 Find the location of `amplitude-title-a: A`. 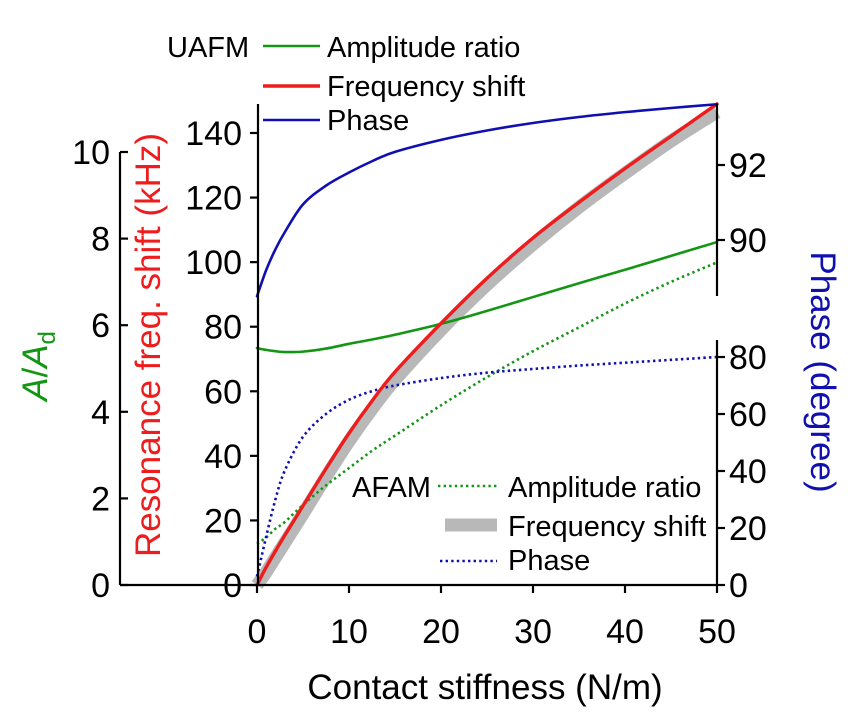

amplitude-title-a: A is located at coordinates (35, 390).